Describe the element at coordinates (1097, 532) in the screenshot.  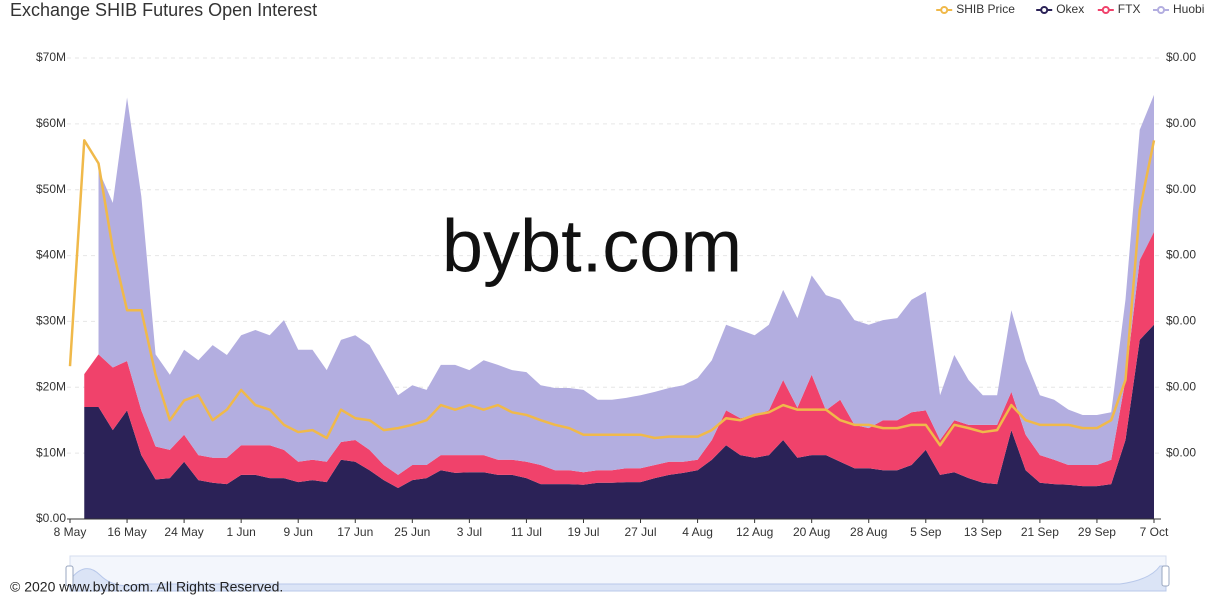
I see `x-tick-label: 29 Sep` at that location.